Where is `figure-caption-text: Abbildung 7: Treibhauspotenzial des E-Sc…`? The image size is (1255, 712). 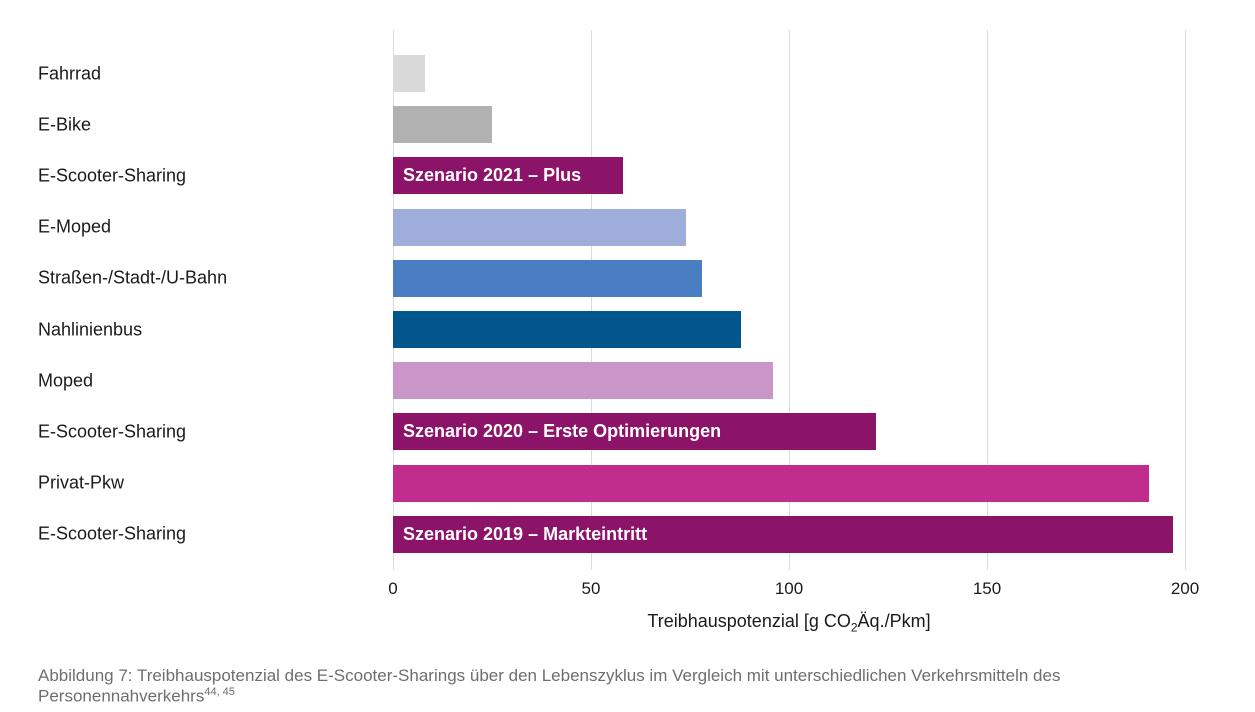 figure-caption-text: Abbildung 7: Treibhauspotenzial des E-Sc… is located at coordinates (549, 686).